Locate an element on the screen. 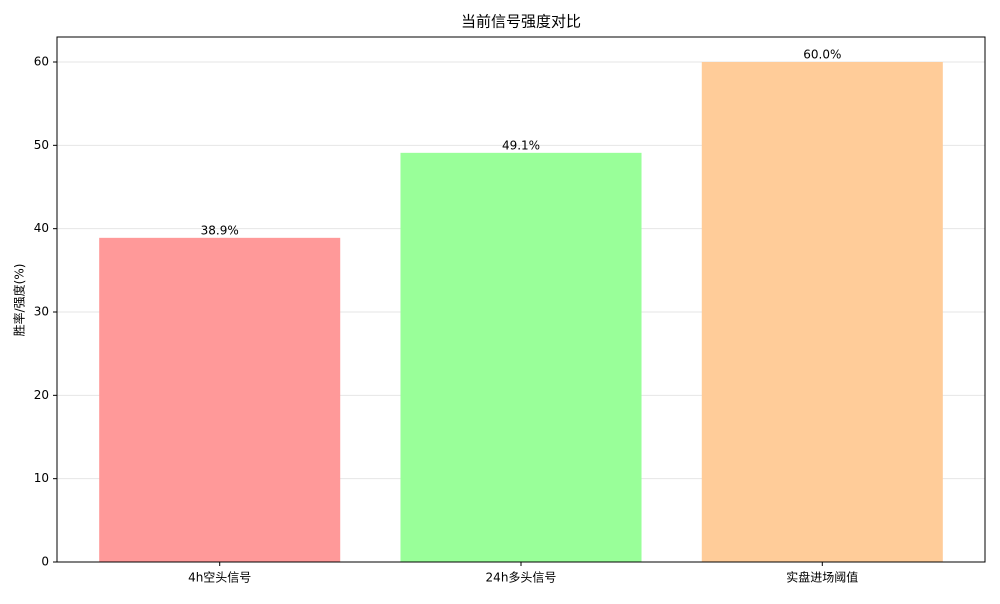  y-axis-label: 胜率/强度(%) is located at coordinates (19, 300).